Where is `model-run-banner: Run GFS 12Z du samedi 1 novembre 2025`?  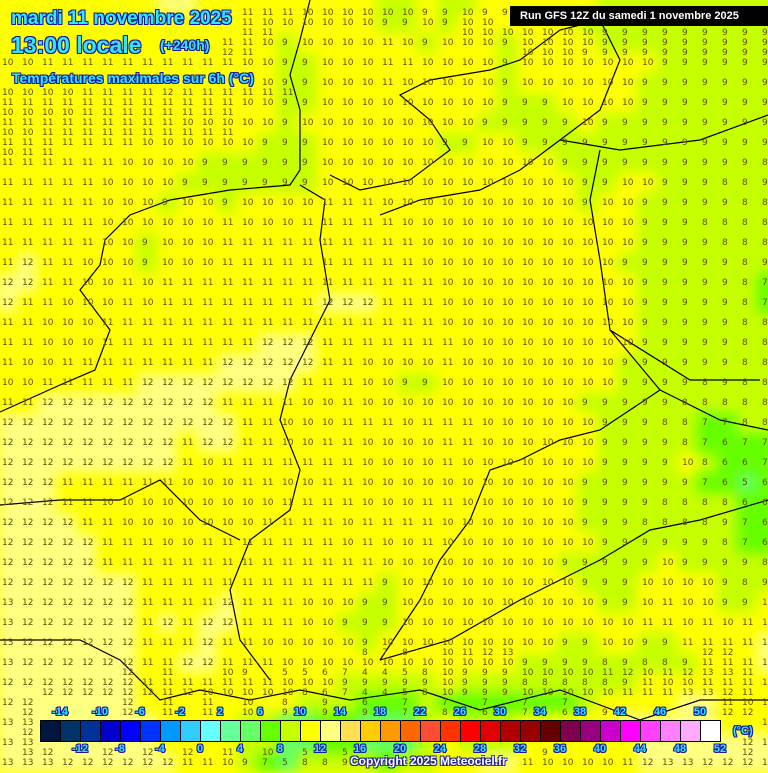 model-run-banner: Run GFS 12Z du samedi 1 novembre 2025 is located at coordinates (639, 16).